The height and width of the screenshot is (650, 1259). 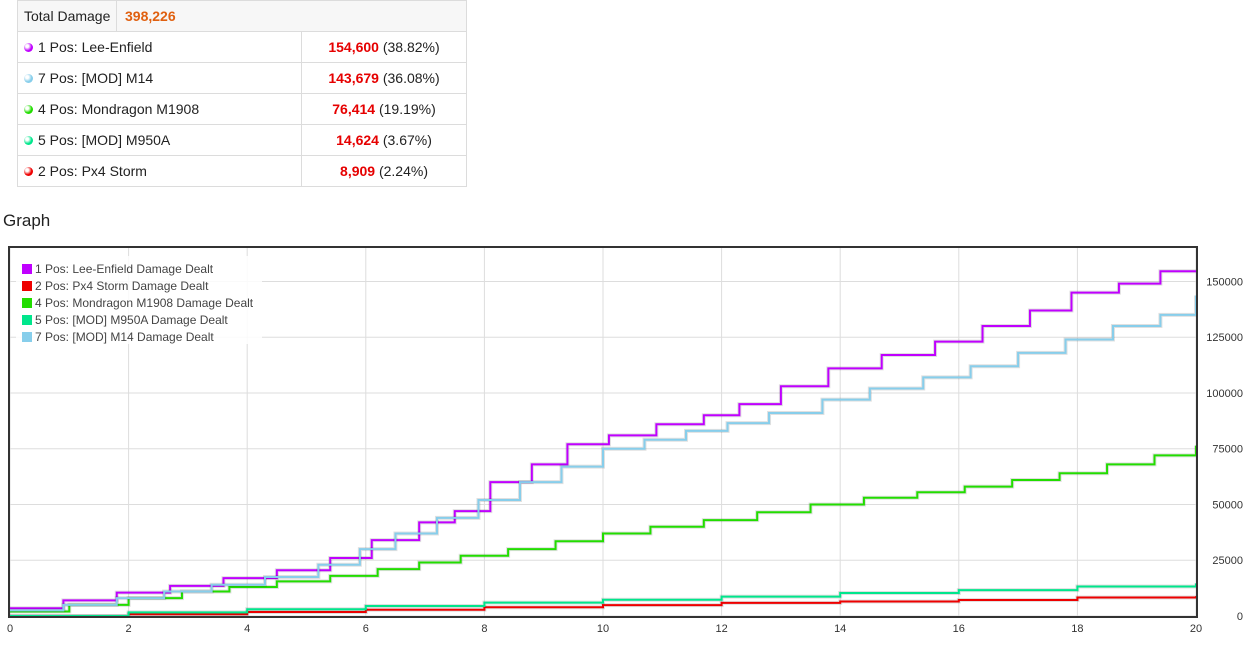 What do you see at coordinates (353, 78) in the screenshot?
I see `damage-value: 143,679` at bounding box center [353, 78].